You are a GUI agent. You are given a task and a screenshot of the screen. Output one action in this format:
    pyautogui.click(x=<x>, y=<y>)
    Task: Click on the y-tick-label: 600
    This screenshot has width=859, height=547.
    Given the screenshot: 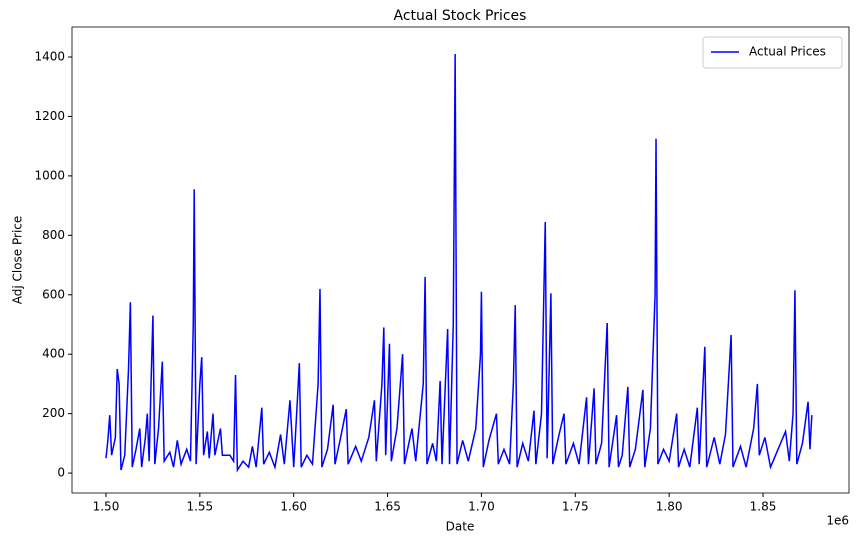 What is the action you would take?
    pyautogui.click(x=53, y=294)
    